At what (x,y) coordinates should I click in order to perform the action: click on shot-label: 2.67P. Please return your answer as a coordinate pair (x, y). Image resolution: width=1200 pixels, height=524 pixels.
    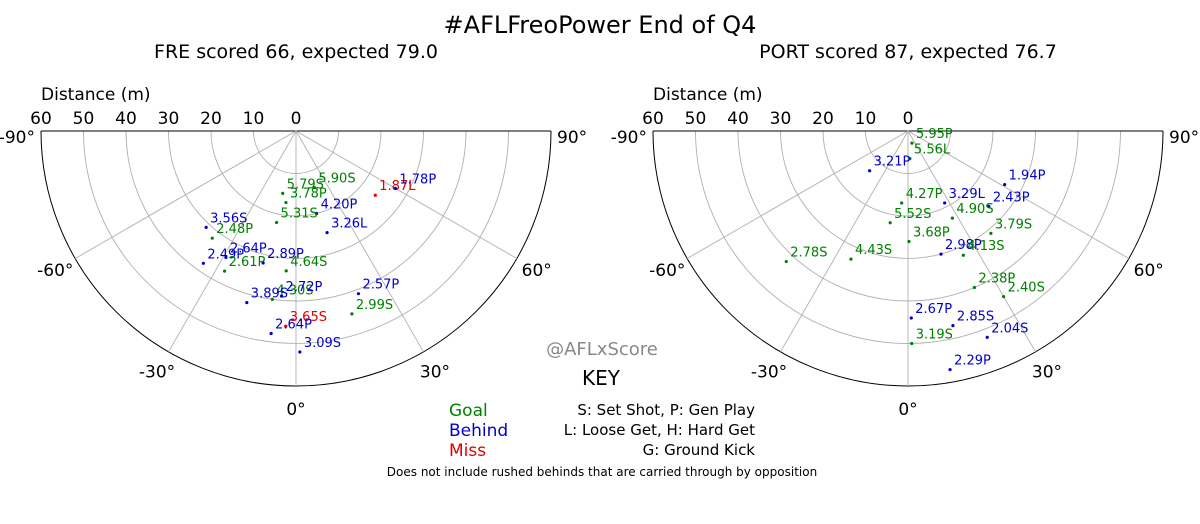
    Looking at the image, I should click on (933, 309).